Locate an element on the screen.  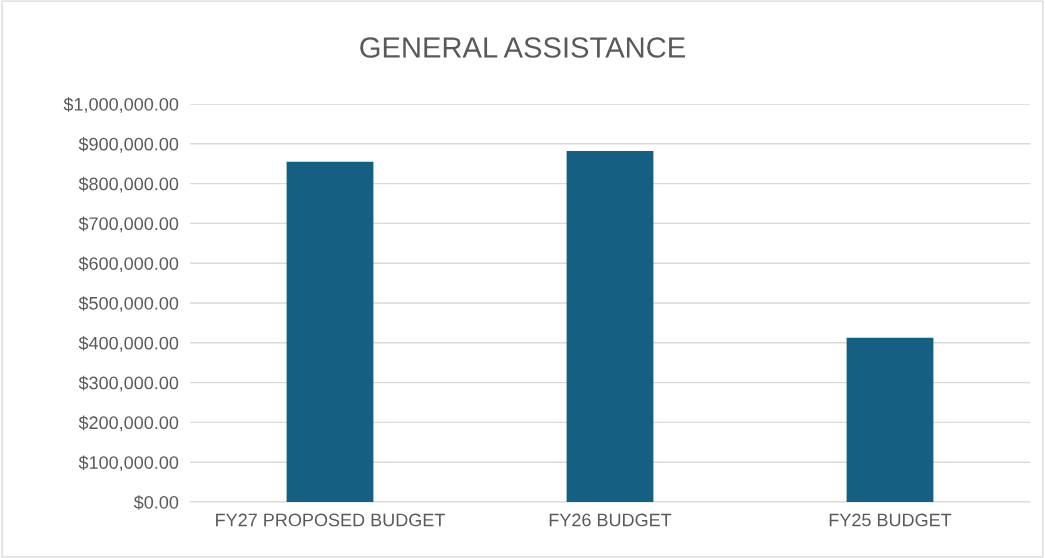
y-tick-label: $400,000.00 is located at coordinates (128, 343).